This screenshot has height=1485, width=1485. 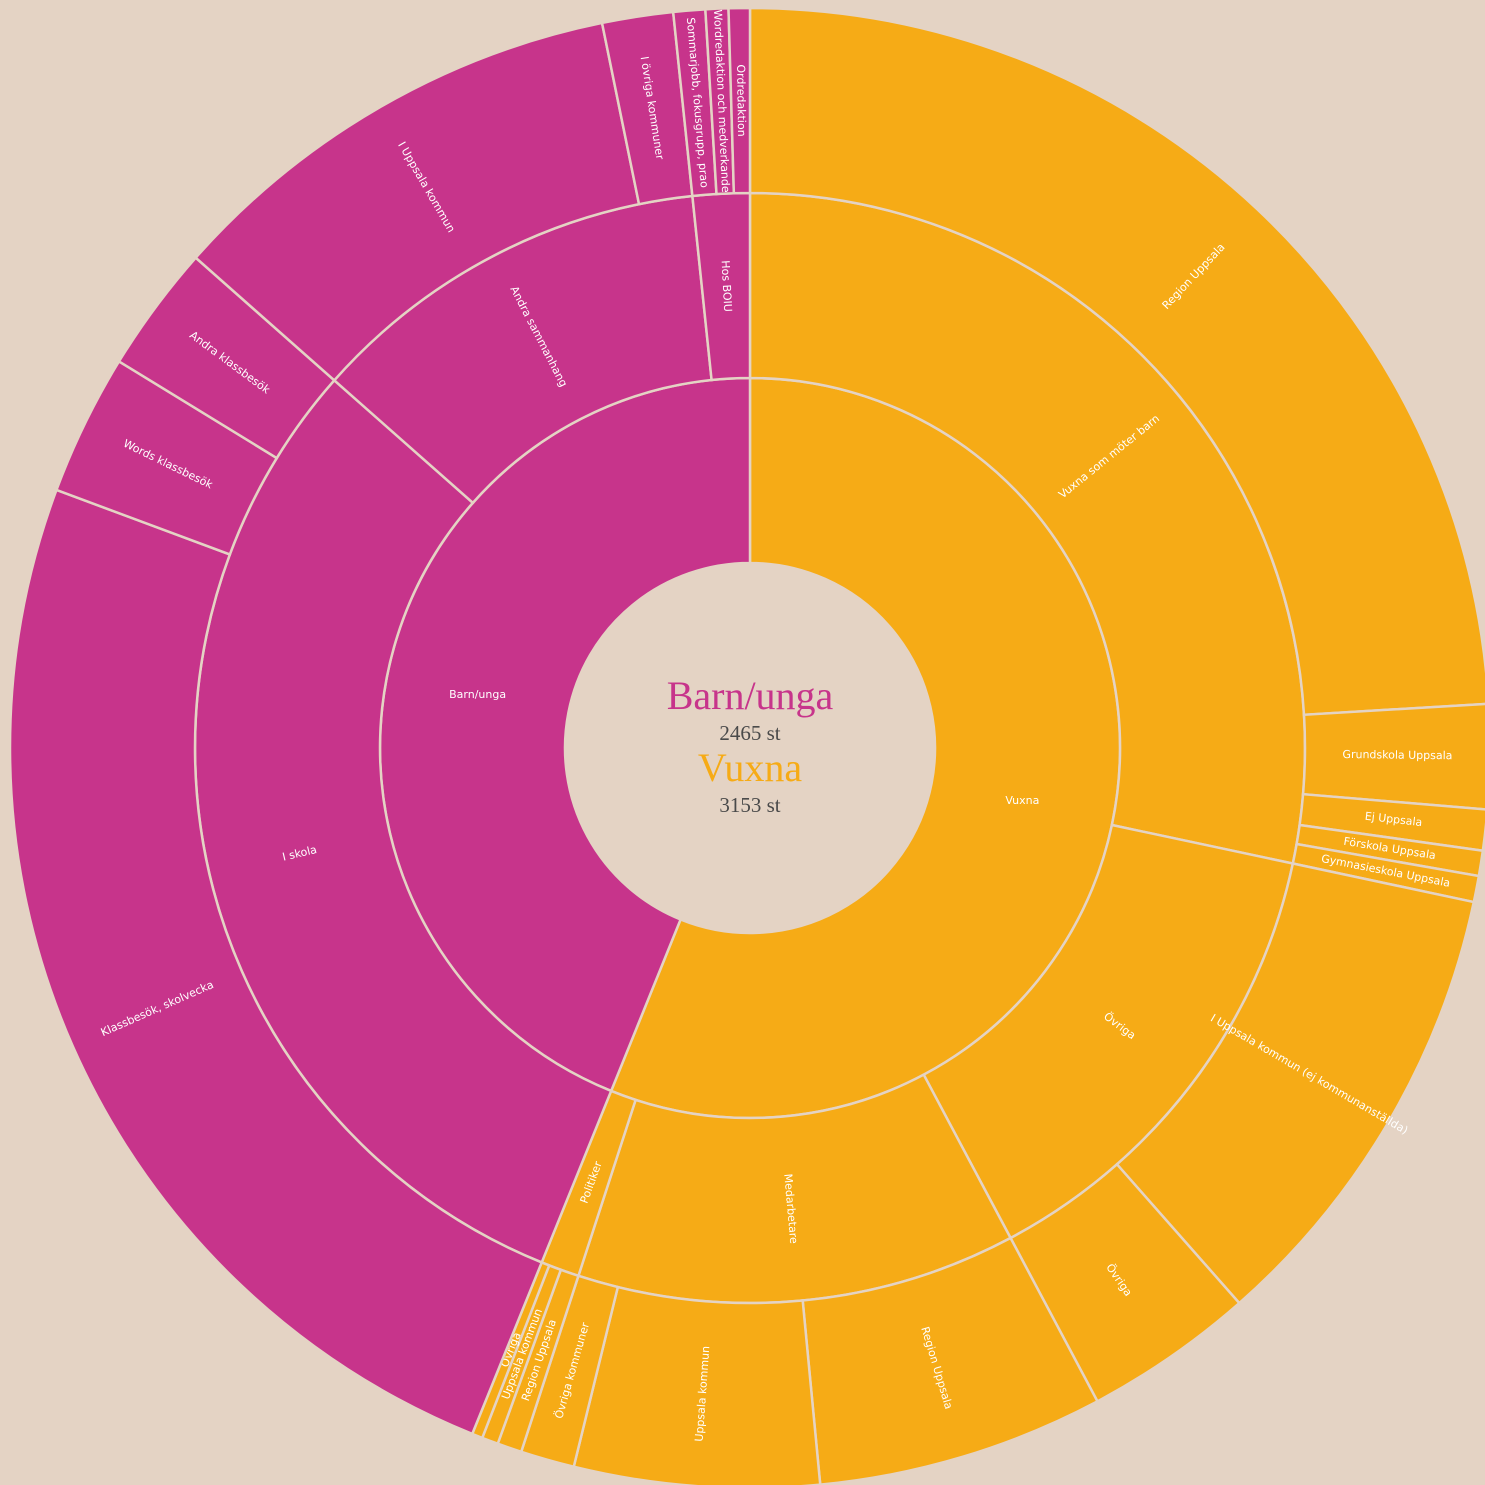 What do you see at coordinates (1397, 755) in the screenshot?
I see `segment-label: Grundskola Uppsala` at bounding box center [1397, 755].